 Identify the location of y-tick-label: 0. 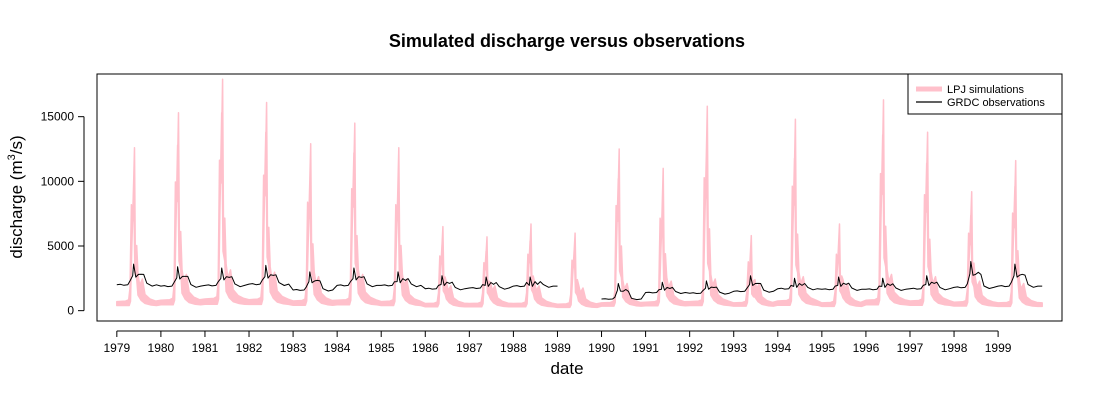
(70, 311).